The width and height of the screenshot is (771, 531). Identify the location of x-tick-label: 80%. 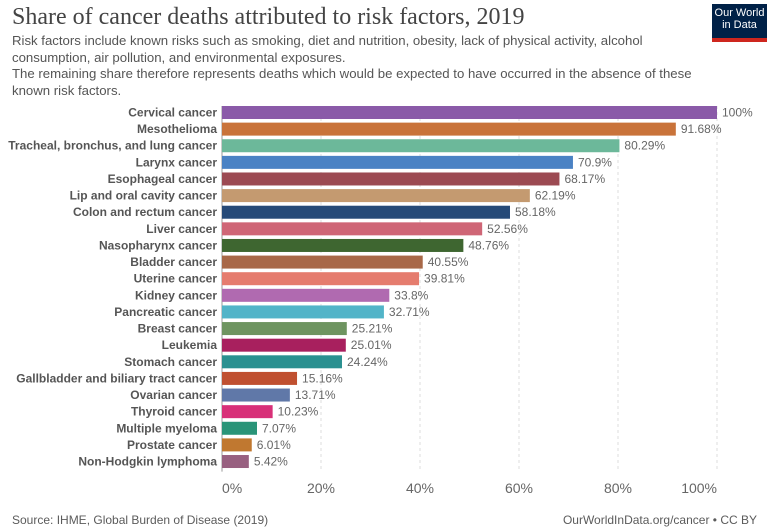
(618, 488).